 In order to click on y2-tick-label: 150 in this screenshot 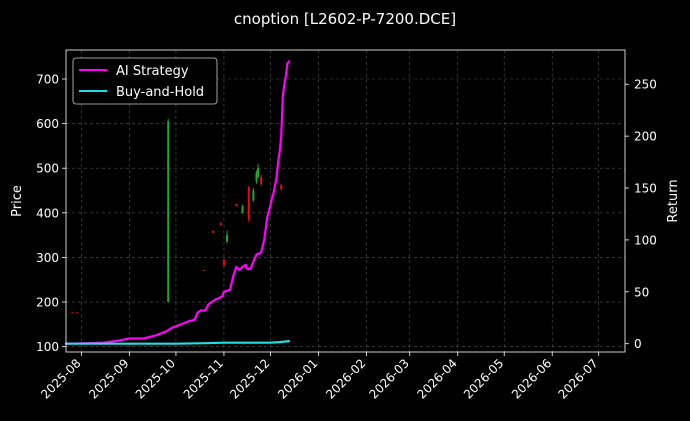, I will do `click(645, 189)`.